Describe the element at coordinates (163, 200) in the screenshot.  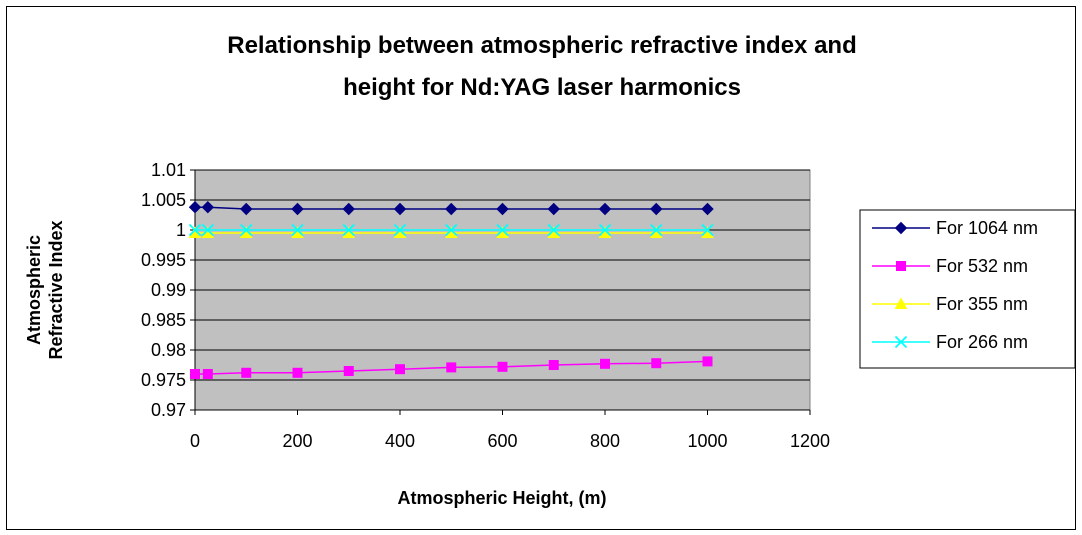
I see `y-tick-label: 1.005` at that location.